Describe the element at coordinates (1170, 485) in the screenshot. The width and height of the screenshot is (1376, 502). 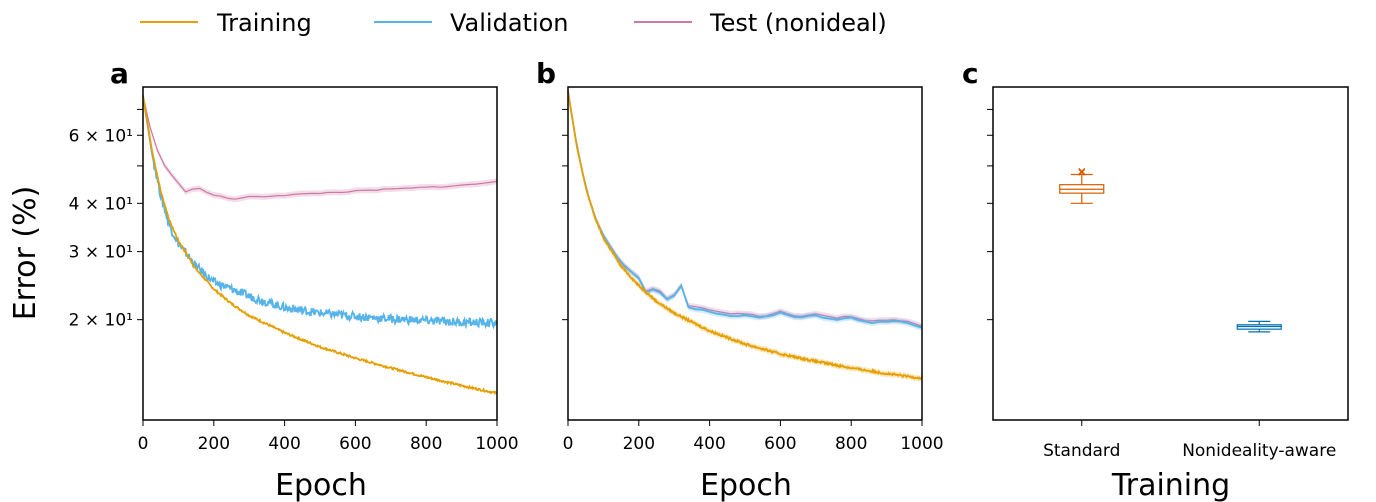
I see `x-axis-title-c: Training` at that location.